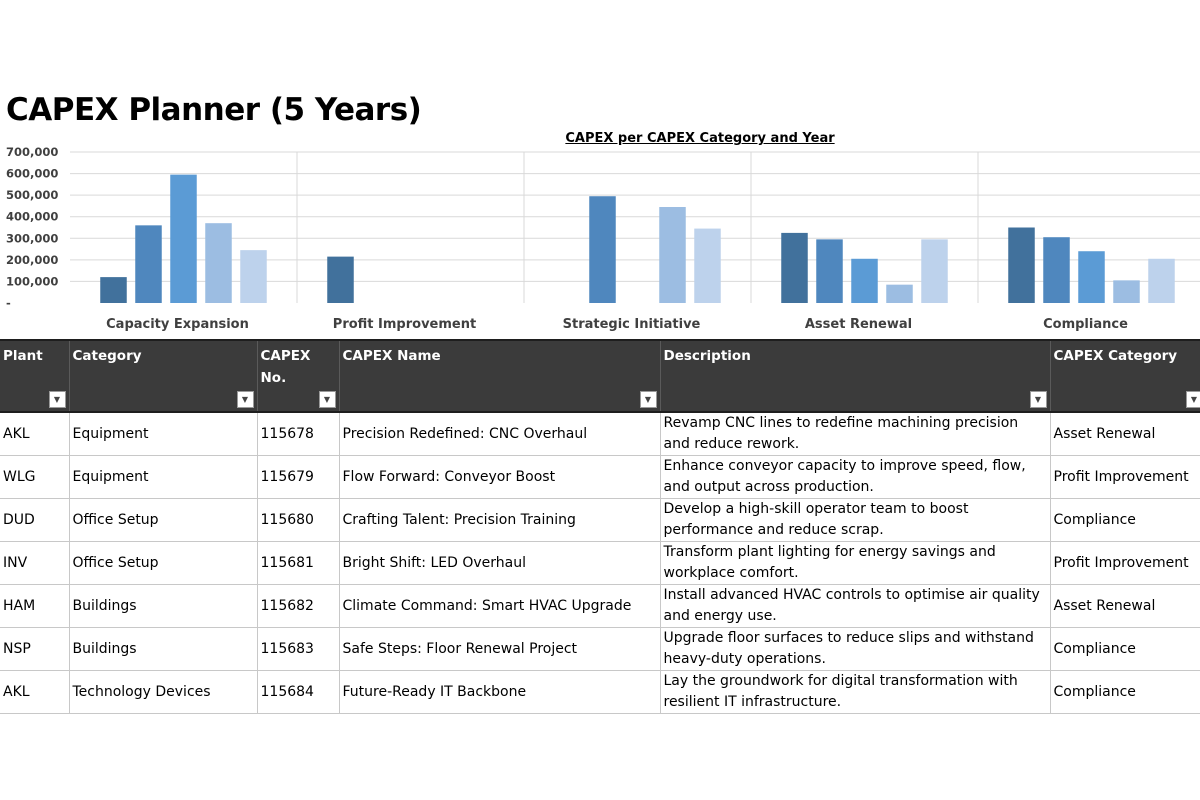  I want to click on cell-plant: NSP, so click(35, 649).